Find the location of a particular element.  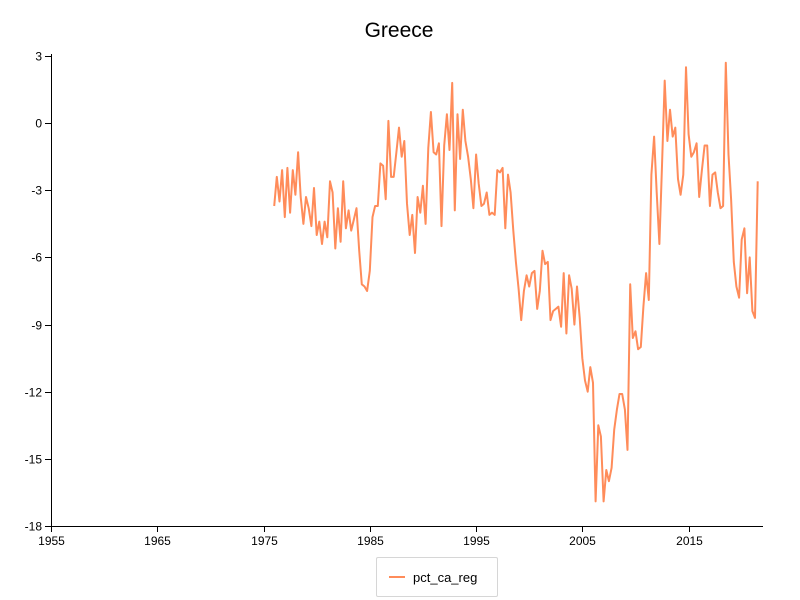

y-tick-label: -18 is located at coordinates (34, 527).